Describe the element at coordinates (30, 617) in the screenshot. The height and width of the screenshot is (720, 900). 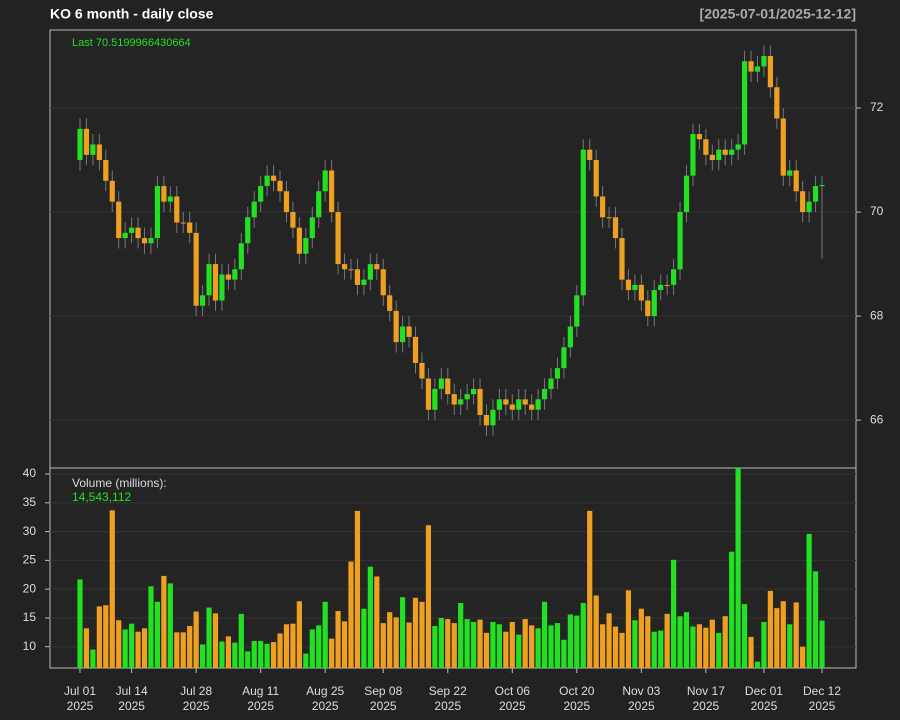
I see `y-tick-label: 15` at that location.